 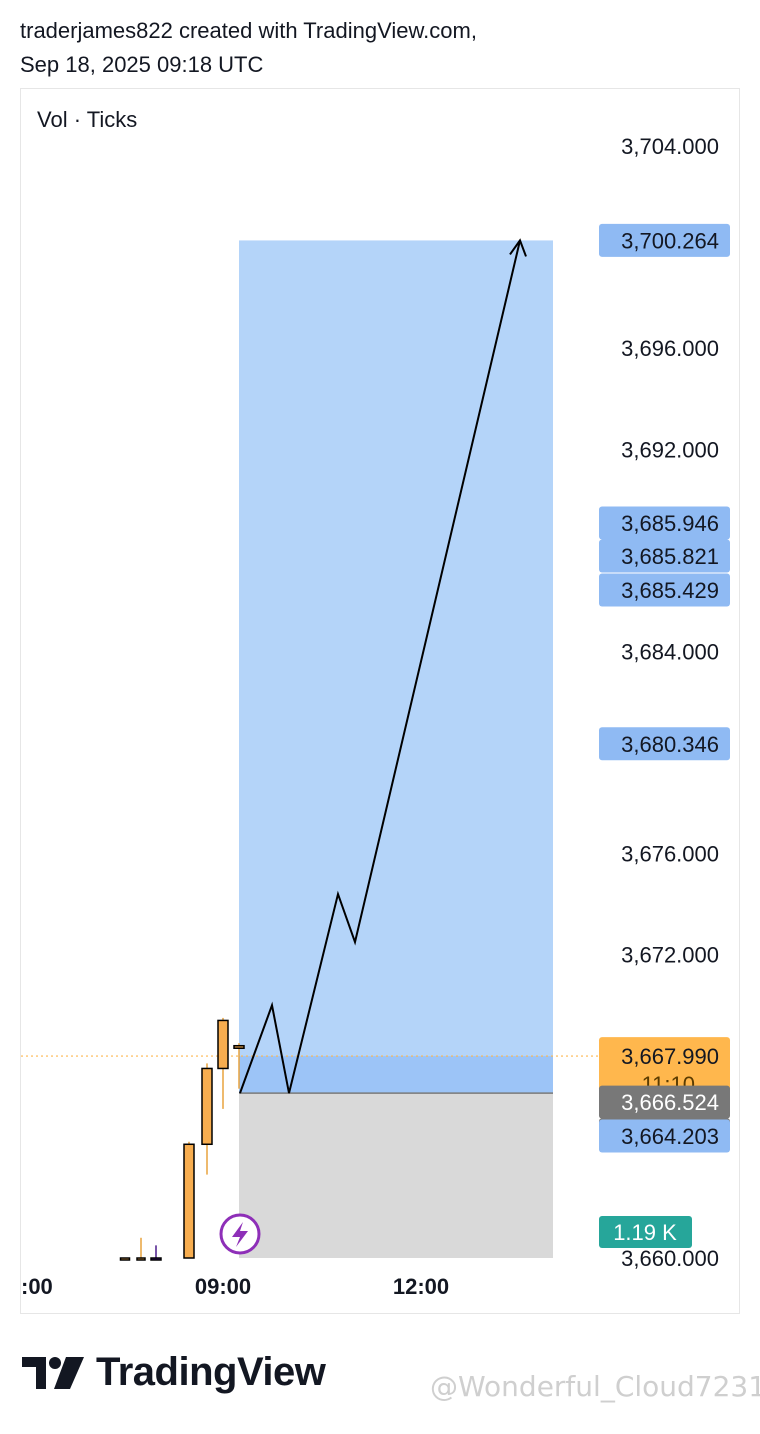 What do you see at coordinates (670, 854) in the screenshot?
I see `y-tick-label: 3,676.000` at bounding box center [670, 854].